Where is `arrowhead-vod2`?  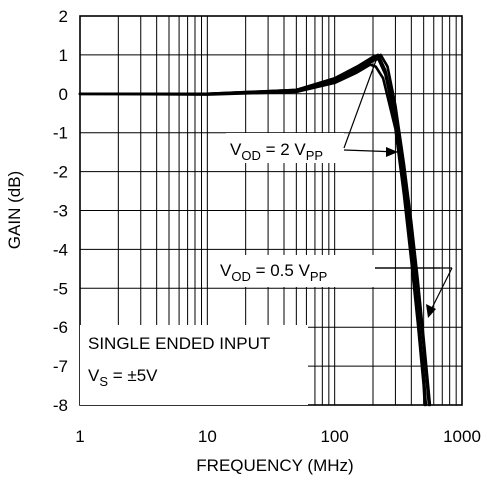 arrowhead-vod2 is located at coordinates (392, 152).